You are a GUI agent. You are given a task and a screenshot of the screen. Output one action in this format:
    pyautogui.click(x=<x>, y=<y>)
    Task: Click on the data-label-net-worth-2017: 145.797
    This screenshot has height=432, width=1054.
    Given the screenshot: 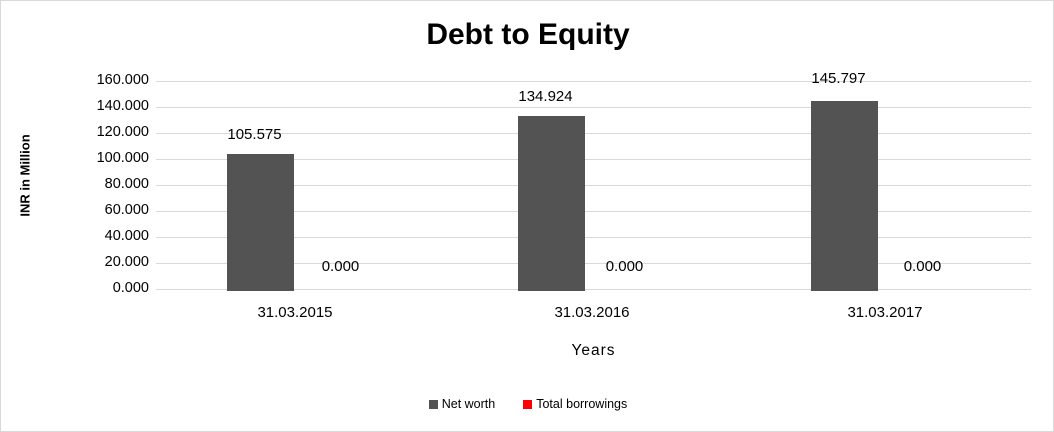 What is the action you would take?
    pyautogui.click(x=838, y=78)
    